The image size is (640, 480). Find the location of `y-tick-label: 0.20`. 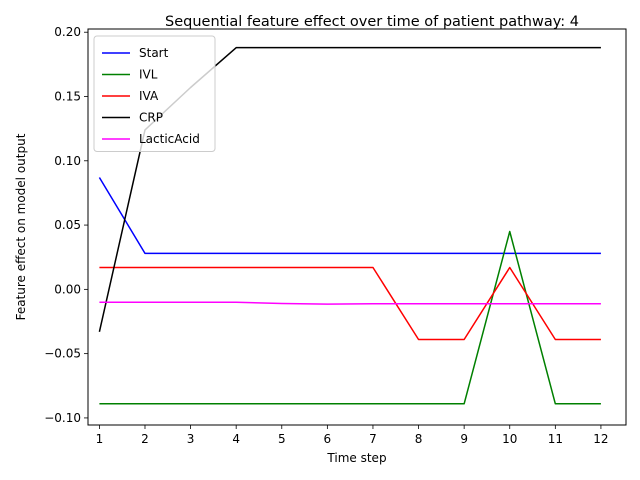

y-tick-label: 0.20 is located at coordinates (67, 32).